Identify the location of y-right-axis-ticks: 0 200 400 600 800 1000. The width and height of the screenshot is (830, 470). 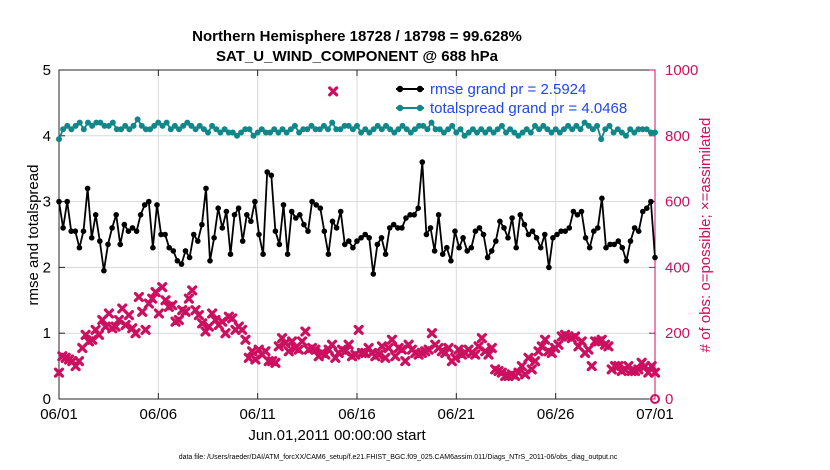
(673, 235).